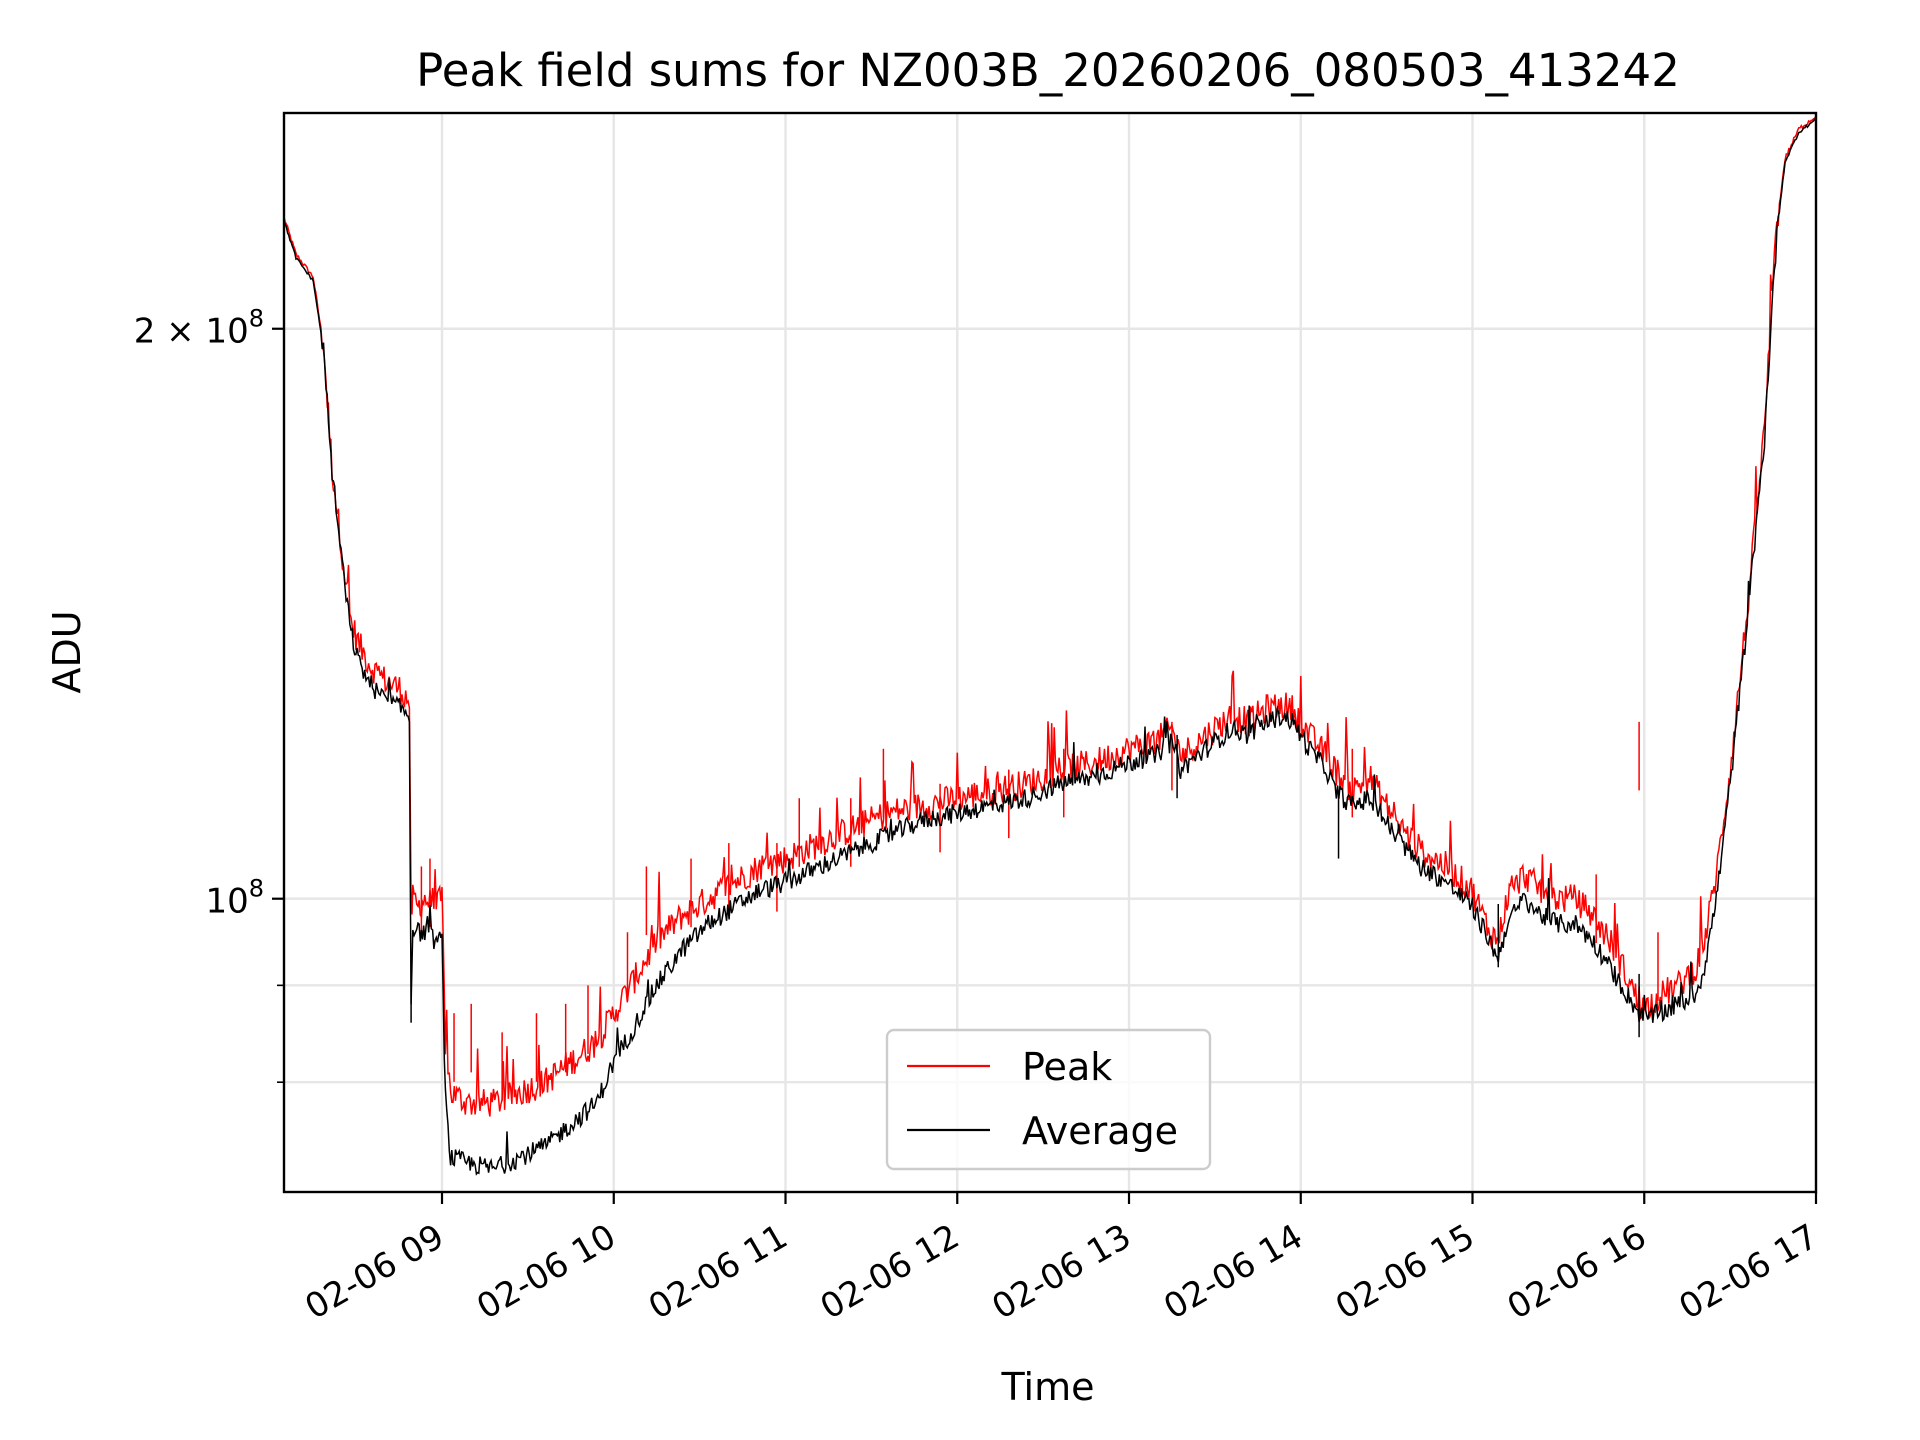 The width and height of the screenshot is (1920, 1440). What do you see at coordinates (890, 1272) in the screenshot?
I see `x-tick-label: 02-06 12` at bounding box center [890, 1272].